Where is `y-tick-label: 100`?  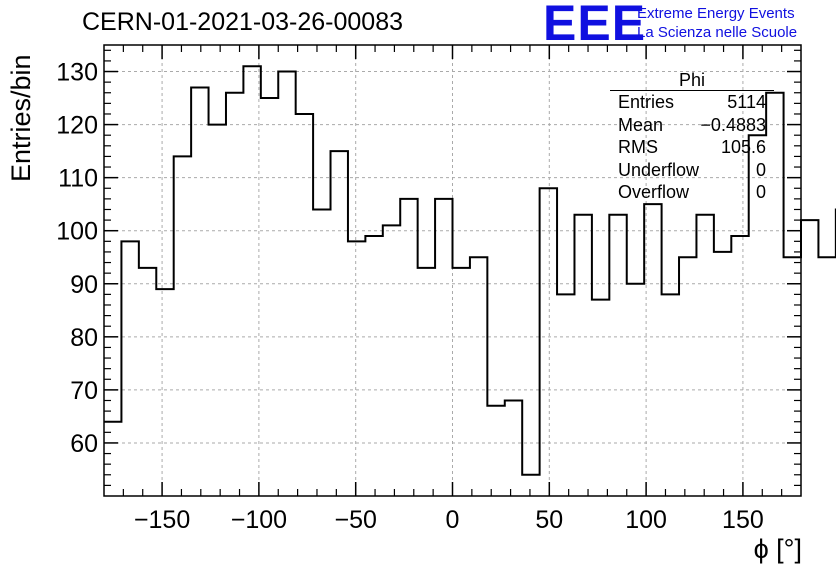
y-tick-label: 100 is located at coordinates (77, 232).